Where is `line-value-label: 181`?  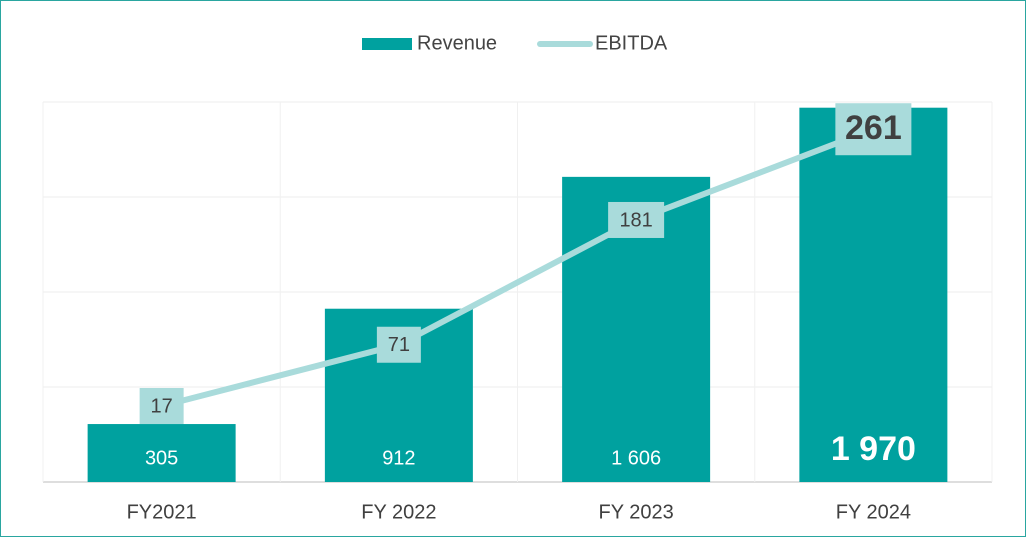
line-value-label: 181 is located at coordinates (635, 220).